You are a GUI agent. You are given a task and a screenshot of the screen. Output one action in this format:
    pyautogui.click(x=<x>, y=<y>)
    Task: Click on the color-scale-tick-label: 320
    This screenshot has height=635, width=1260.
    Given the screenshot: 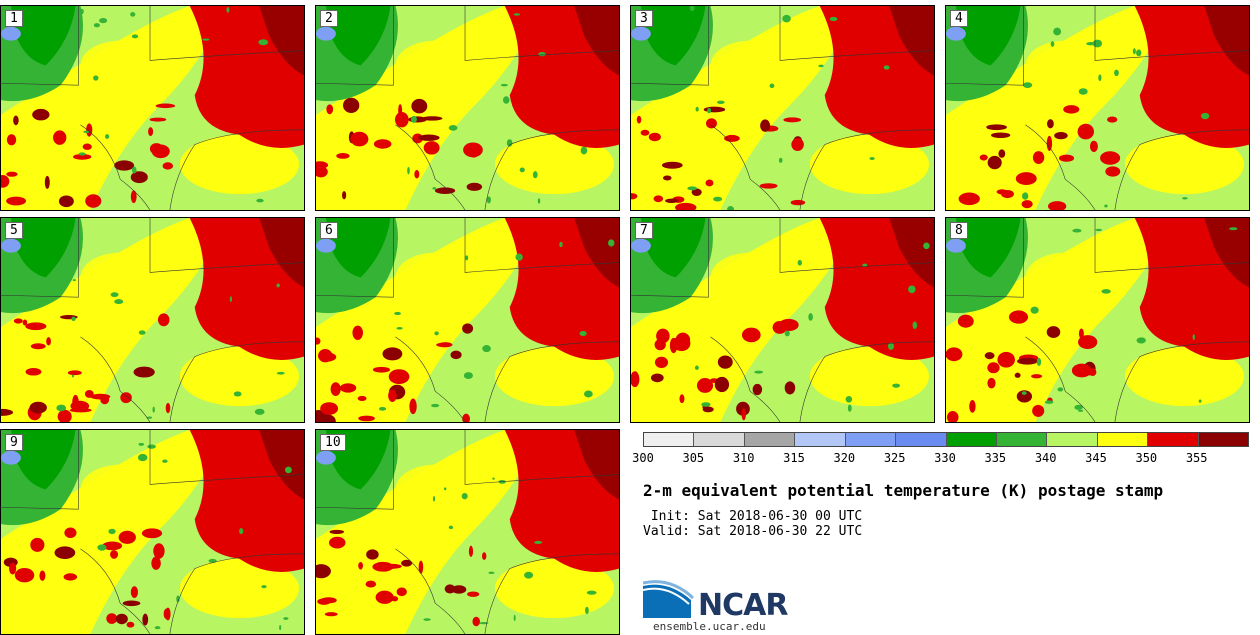 What is the action you would take?
    pyautogui.click(x=844, y=458)
    